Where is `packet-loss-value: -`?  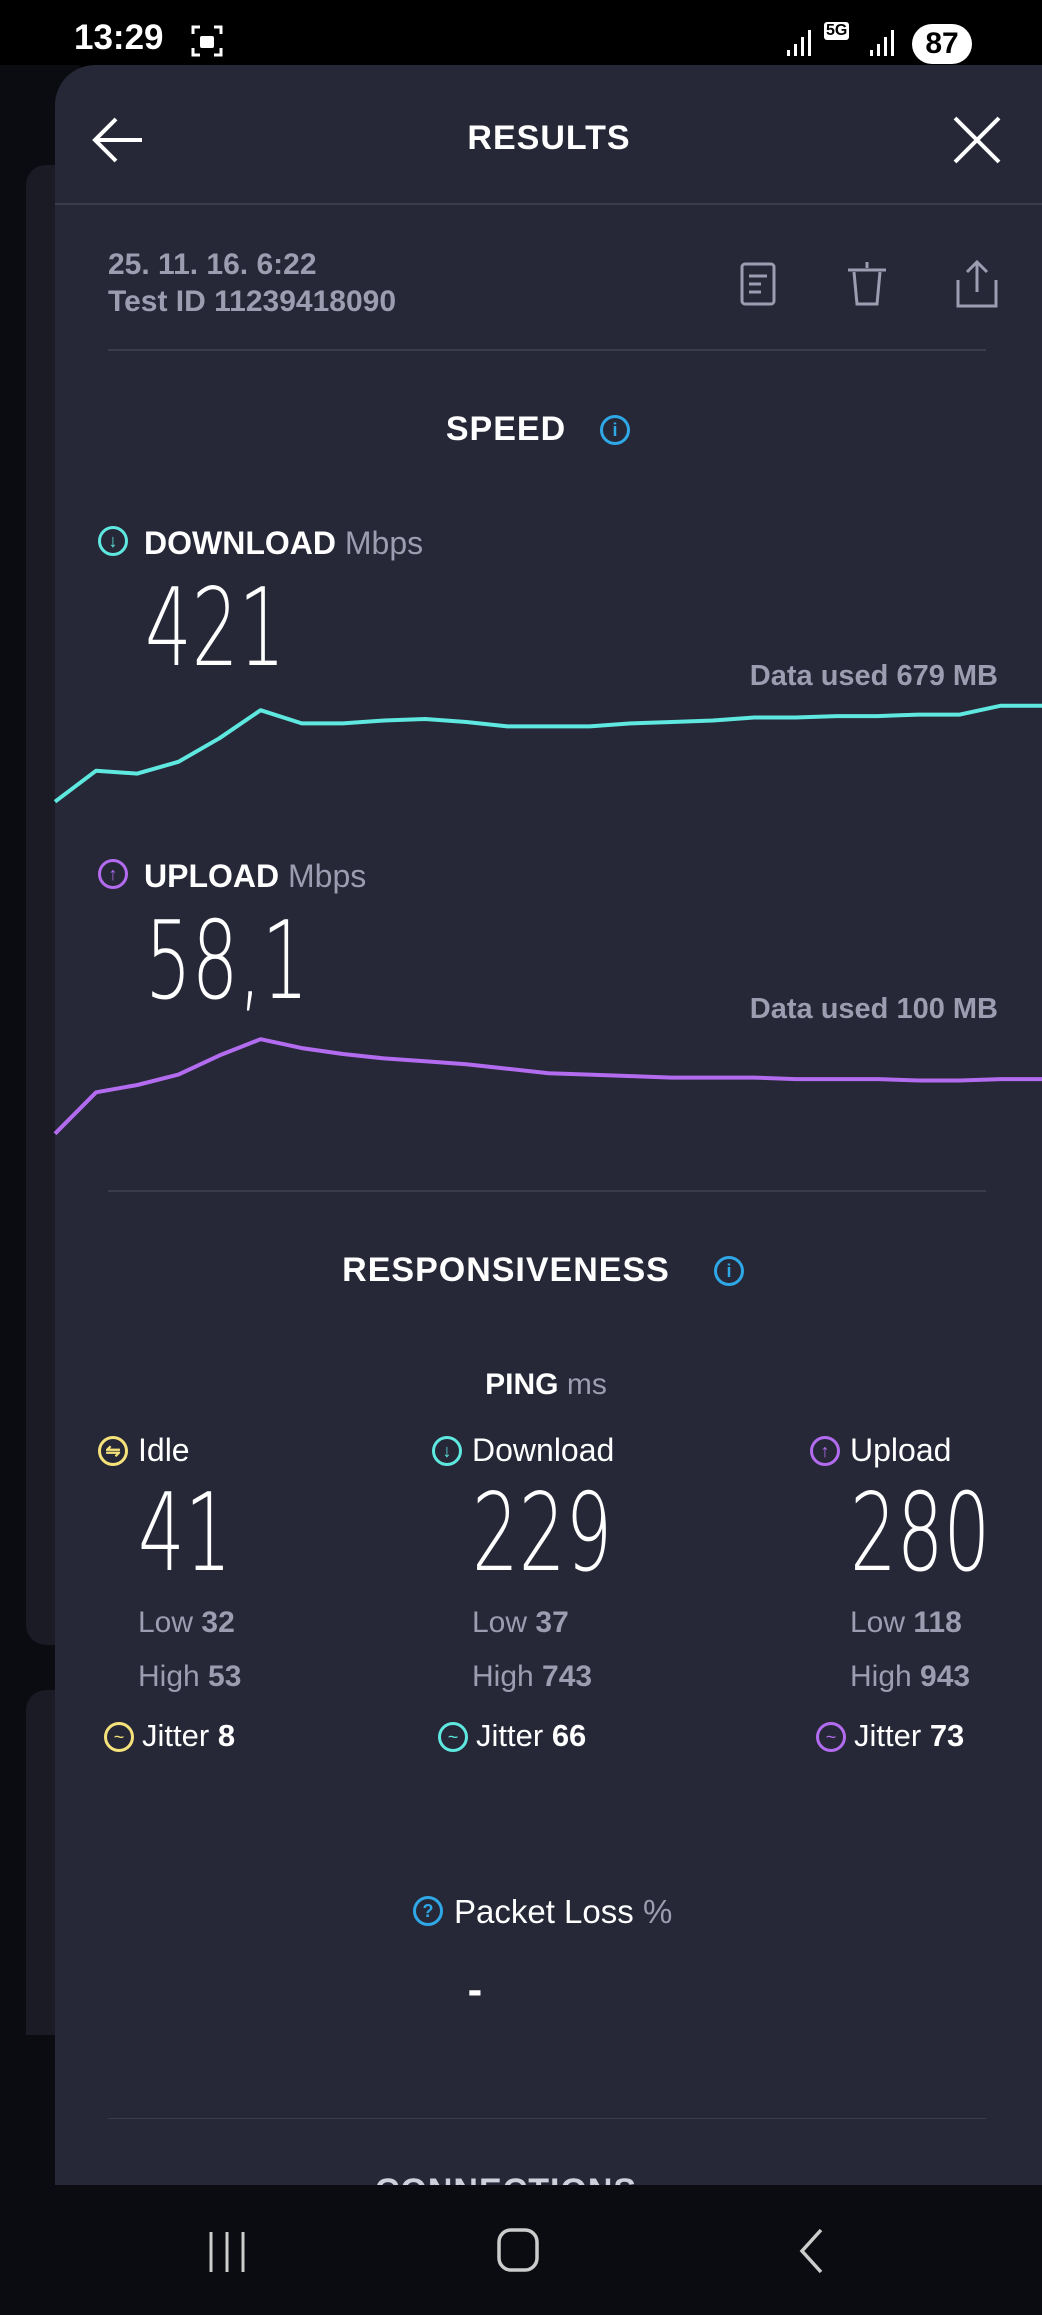 packet-loss-value: - is located at coordinates (475, 1989).